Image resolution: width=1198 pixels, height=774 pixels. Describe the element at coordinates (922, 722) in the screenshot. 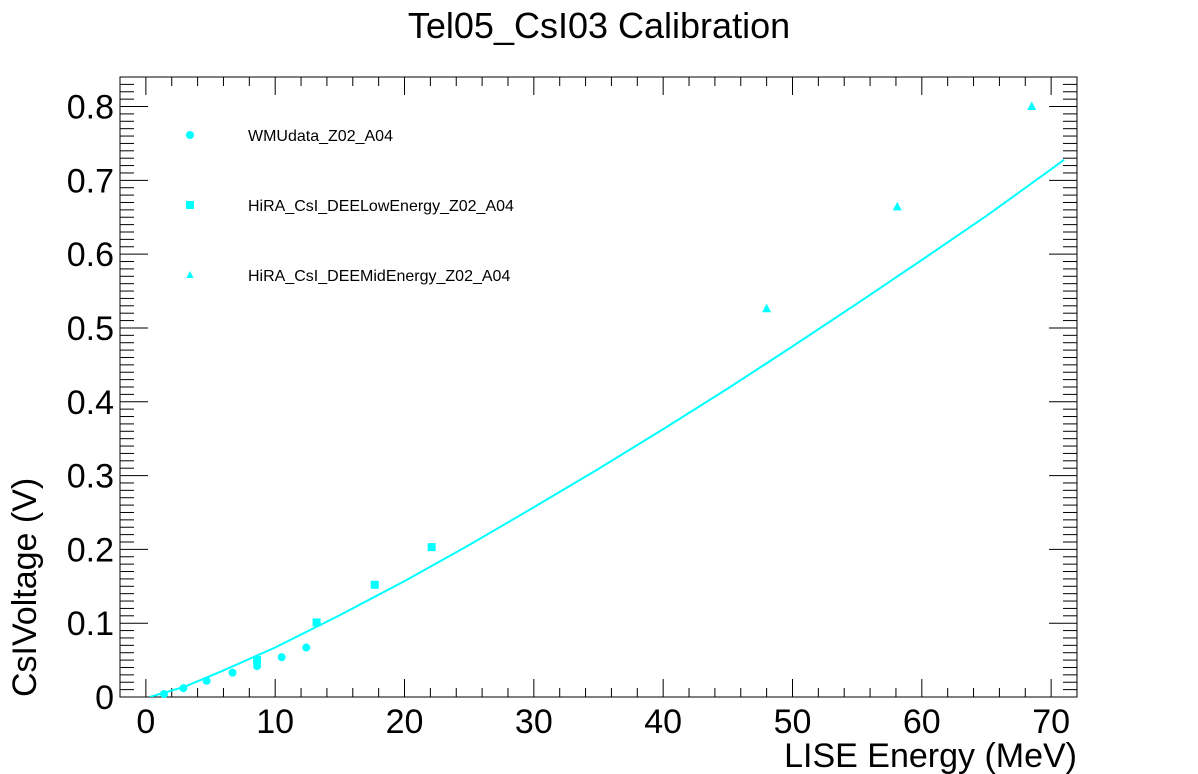

I see `x-tick-label: 60` at that location.